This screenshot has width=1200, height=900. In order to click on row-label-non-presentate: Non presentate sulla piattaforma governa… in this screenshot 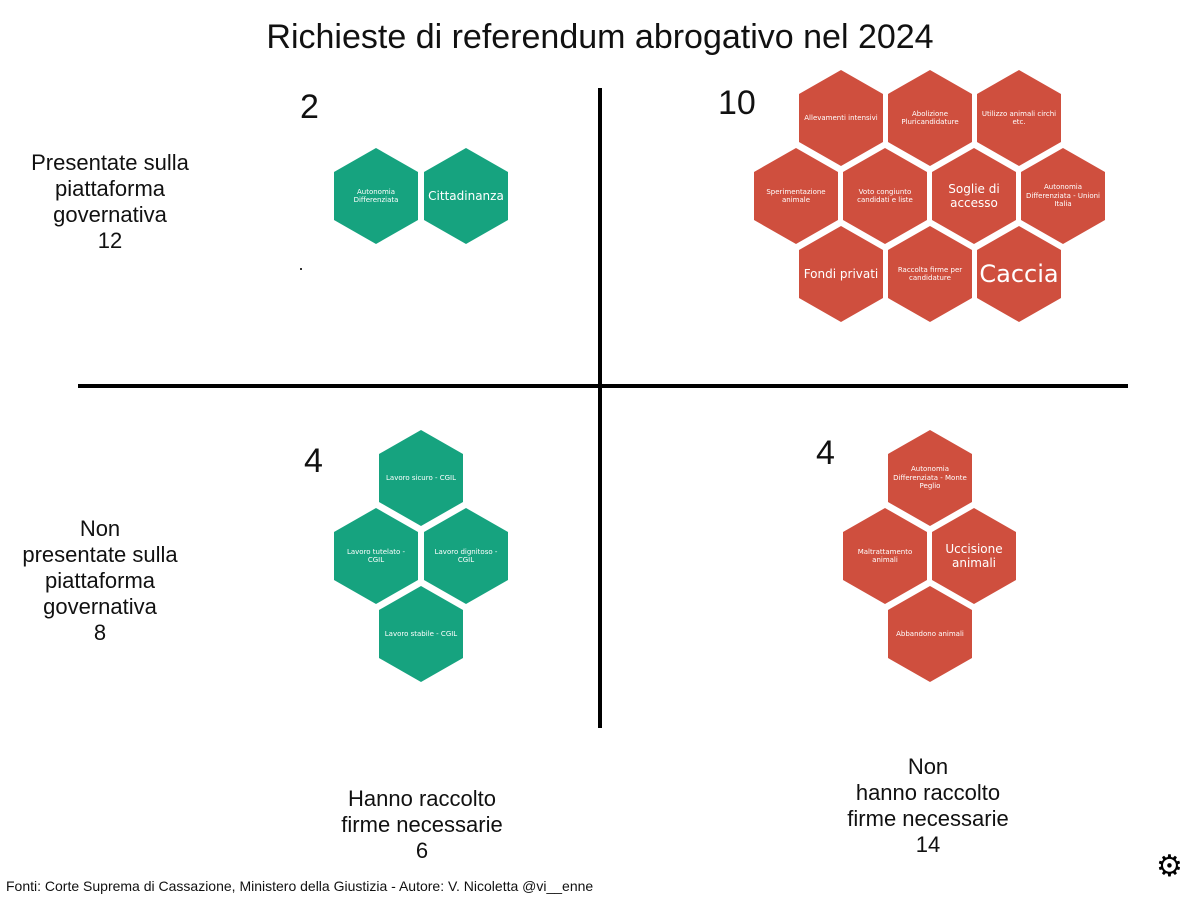, I will do `click(100, 580)`.